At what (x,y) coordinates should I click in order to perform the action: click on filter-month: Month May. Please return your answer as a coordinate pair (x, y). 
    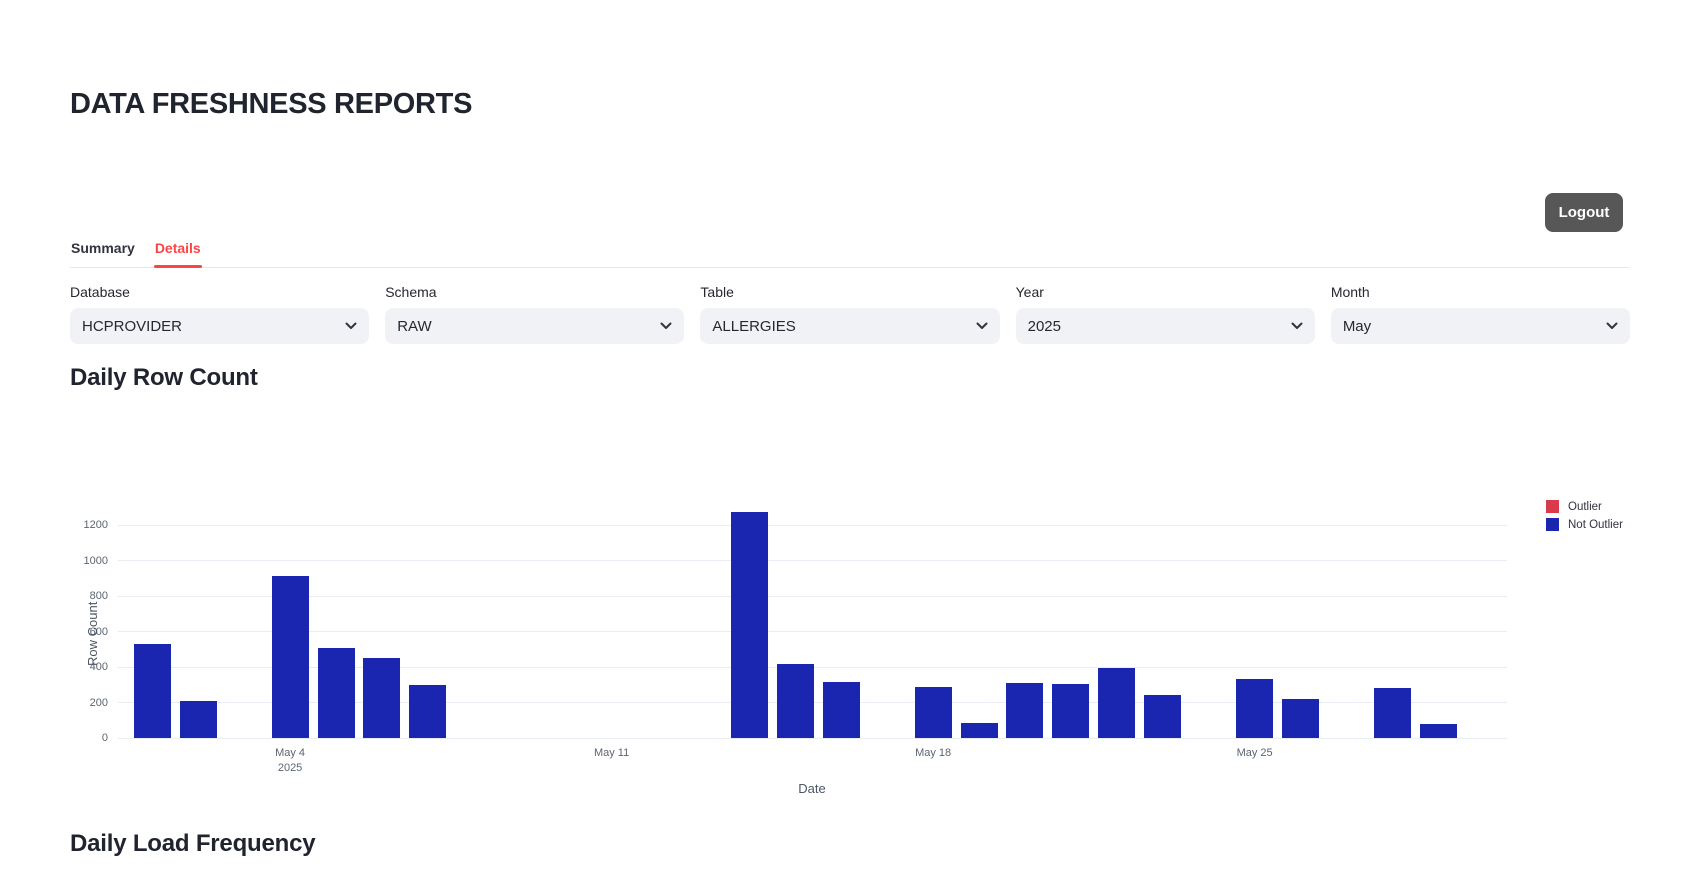
    Looking at the image, I should click on (1480, 314).